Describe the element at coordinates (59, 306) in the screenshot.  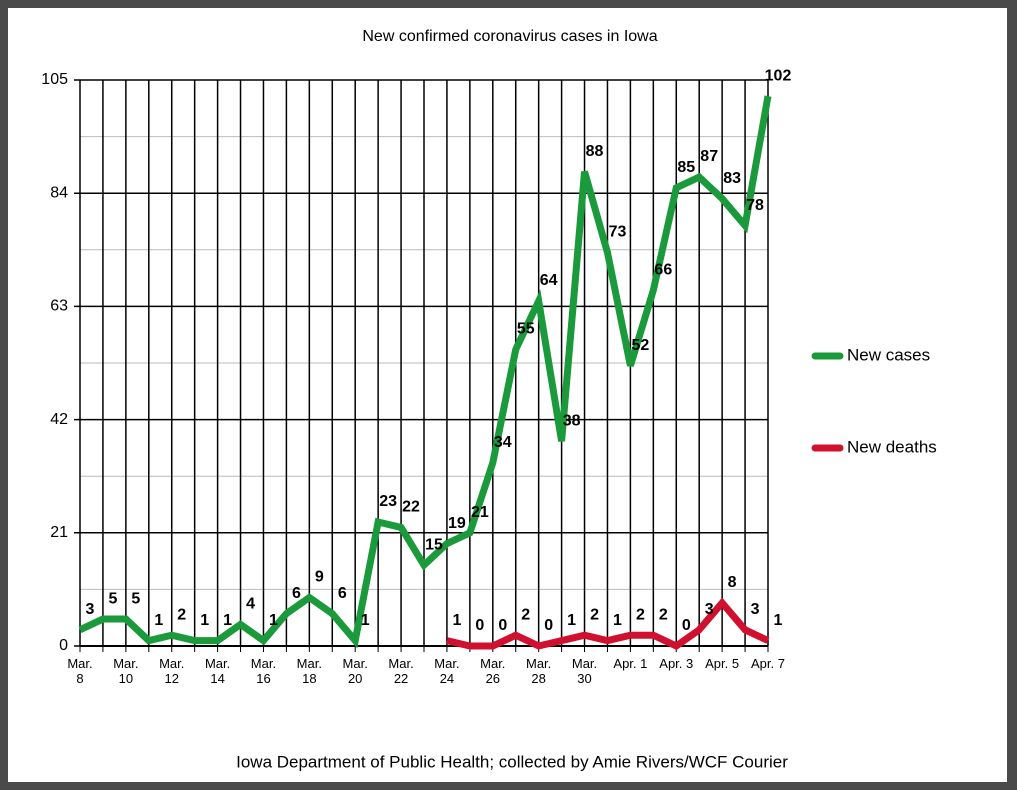
I see `y-tick-label: 63` at that location.